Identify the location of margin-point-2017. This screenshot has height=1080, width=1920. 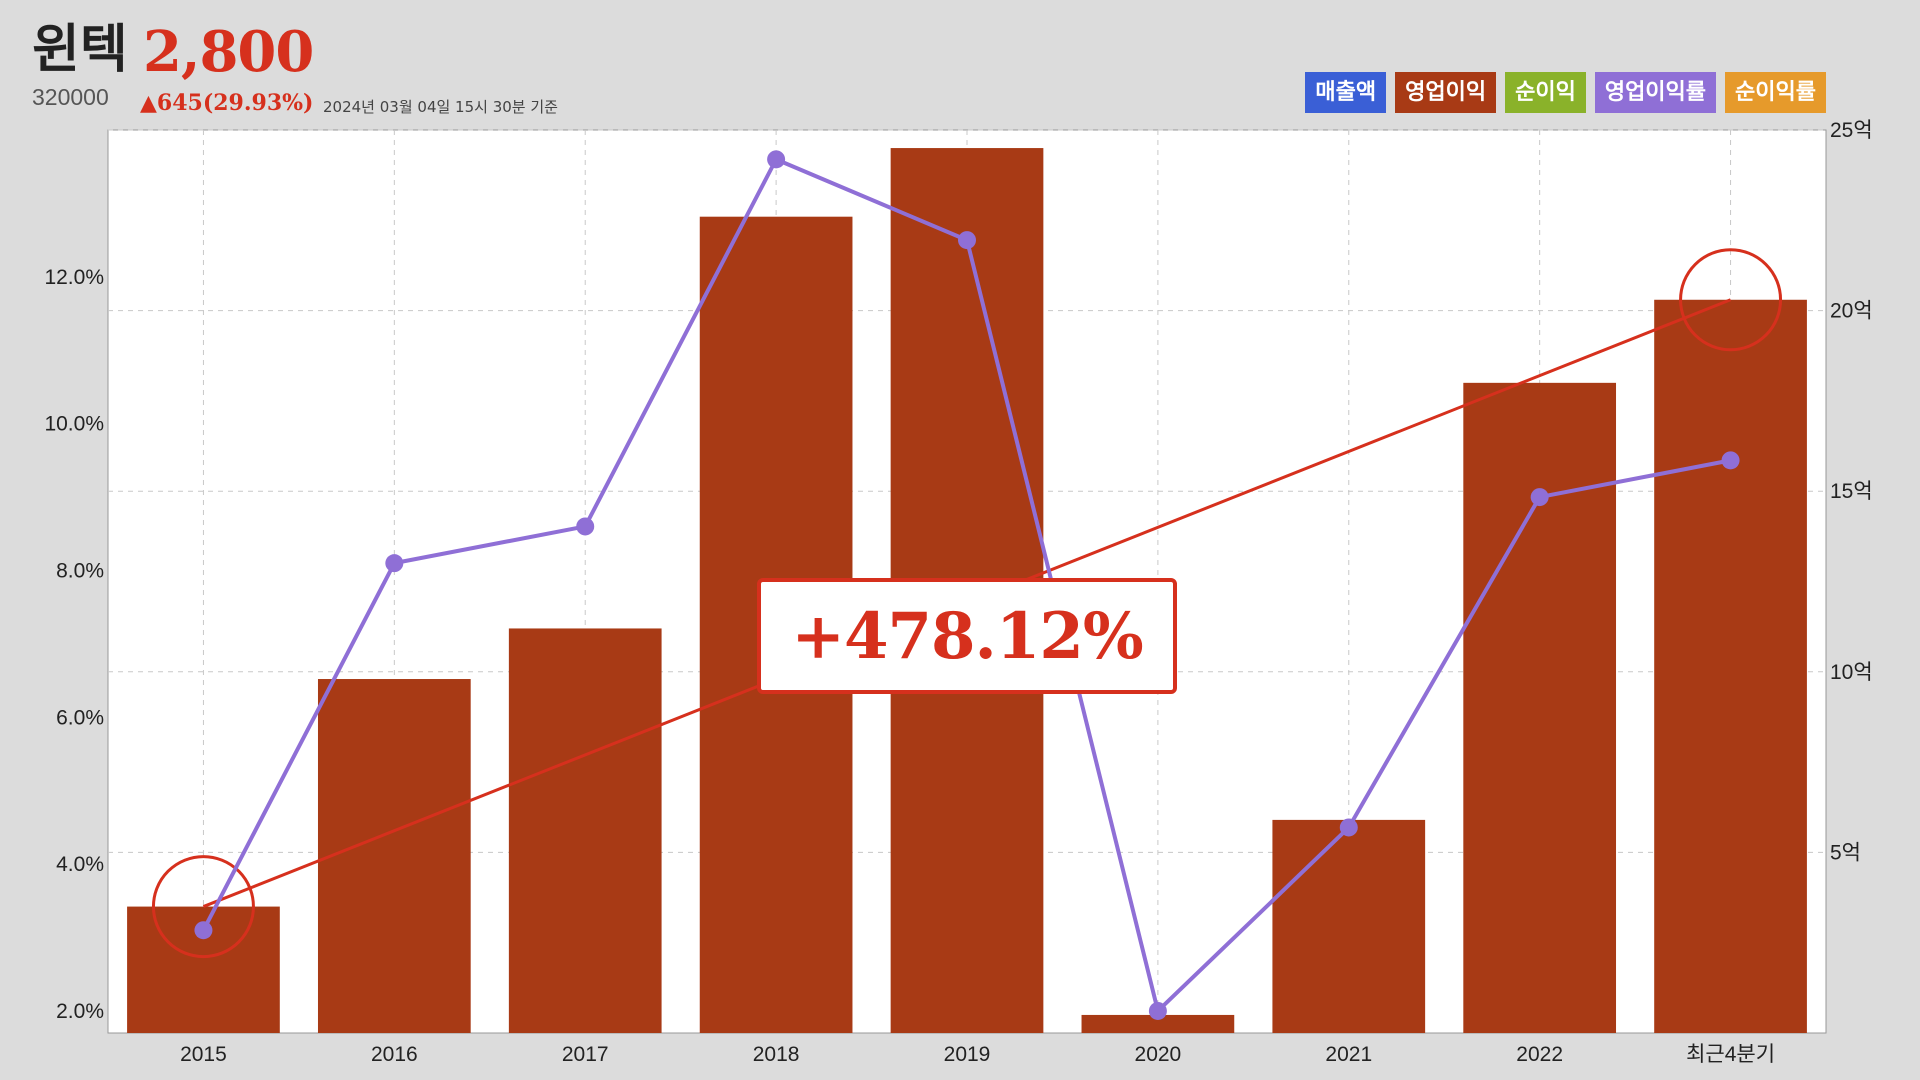
(585, 526).